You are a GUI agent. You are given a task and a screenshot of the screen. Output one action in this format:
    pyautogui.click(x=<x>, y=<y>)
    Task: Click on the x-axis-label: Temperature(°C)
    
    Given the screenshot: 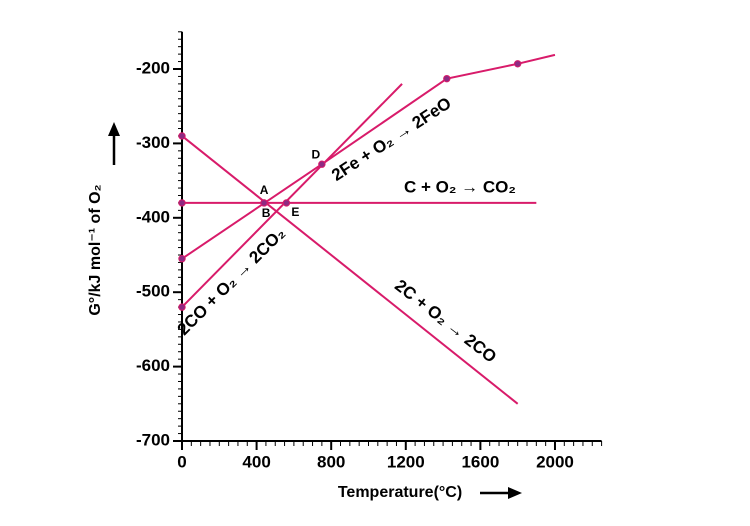 What is the action you would take?
    pyautogui.click(x=400, y=492)
    